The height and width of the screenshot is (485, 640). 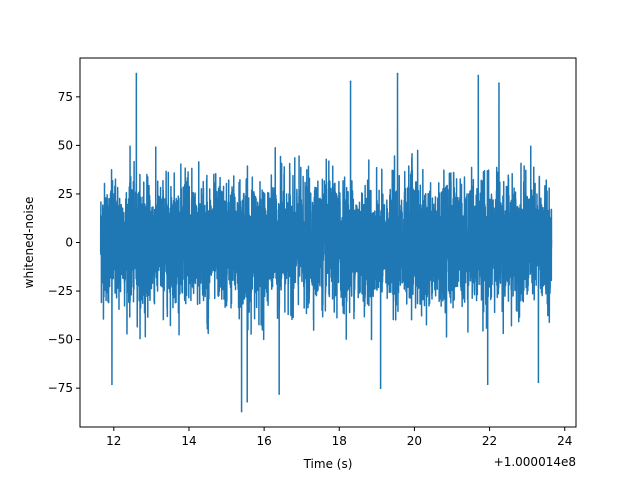 What do you see at coordinates (188, 441) in the screenshot?
I see `x-tick-label: 14` at bounding box center [188, 441].